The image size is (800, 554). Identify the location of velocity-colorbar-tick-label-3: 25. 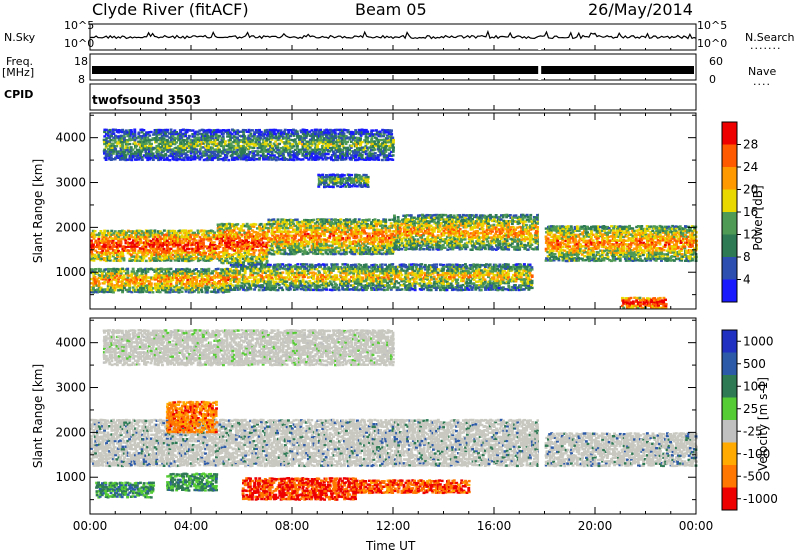
(750, 409).